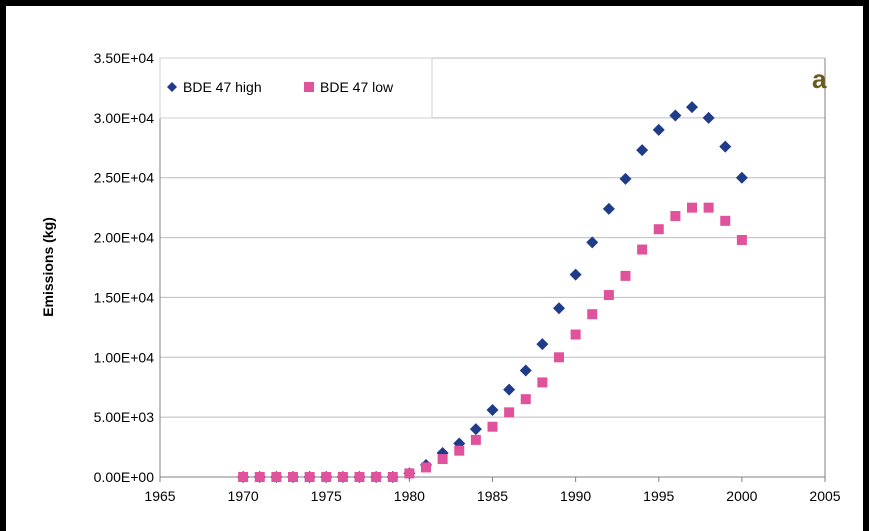 Image resolution: width=869 pixels, height=531 pixels. What do you see at coordinates (159, 496) in the screenshot?
I see `x-tick-label: 1965` at bounding box center [159, 496].